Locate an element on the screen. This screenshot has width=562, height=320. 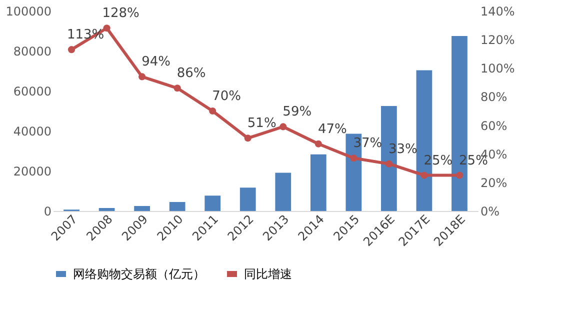
y2-tick-label: 120% is located at coordinates (497, 40).